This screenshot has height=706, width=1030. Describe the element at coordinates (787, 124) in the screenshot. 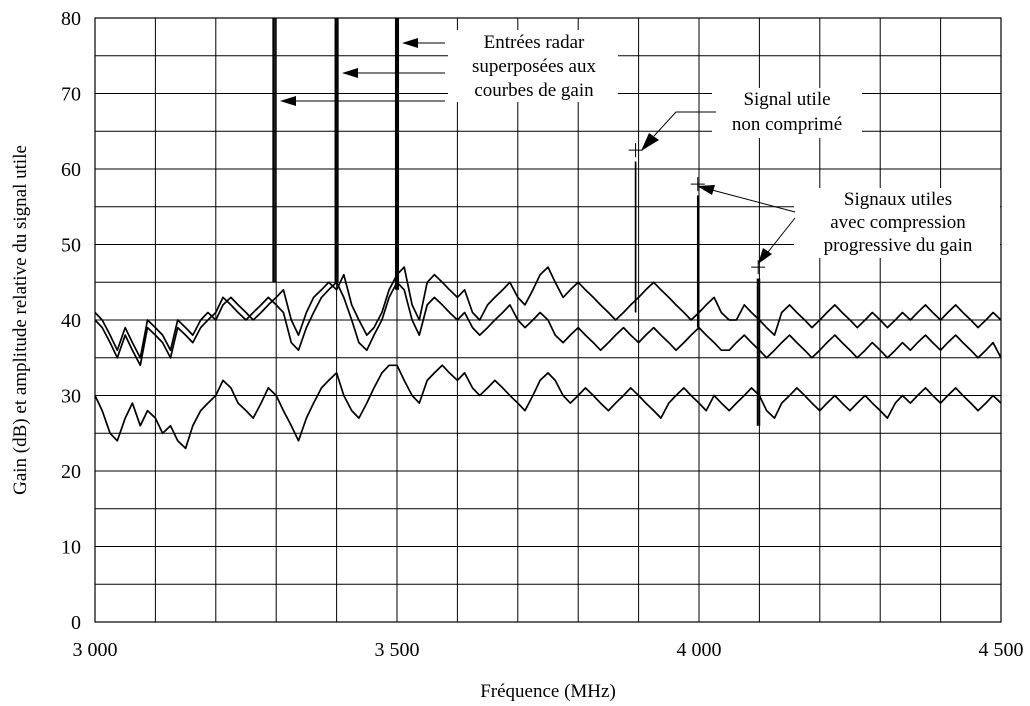

I see `annotation-uncompressed-line-2: non comprimé` at that location.